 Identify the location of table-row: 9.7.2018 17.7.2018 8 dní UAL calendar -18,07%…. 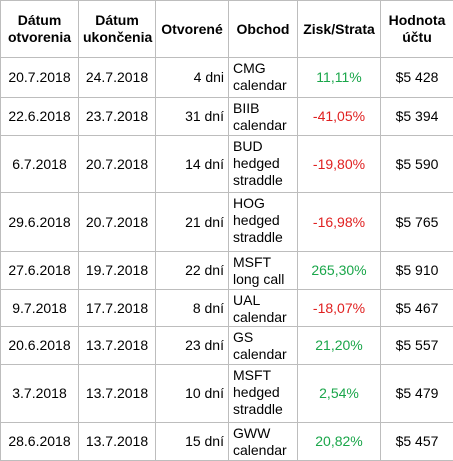
(226, 308).